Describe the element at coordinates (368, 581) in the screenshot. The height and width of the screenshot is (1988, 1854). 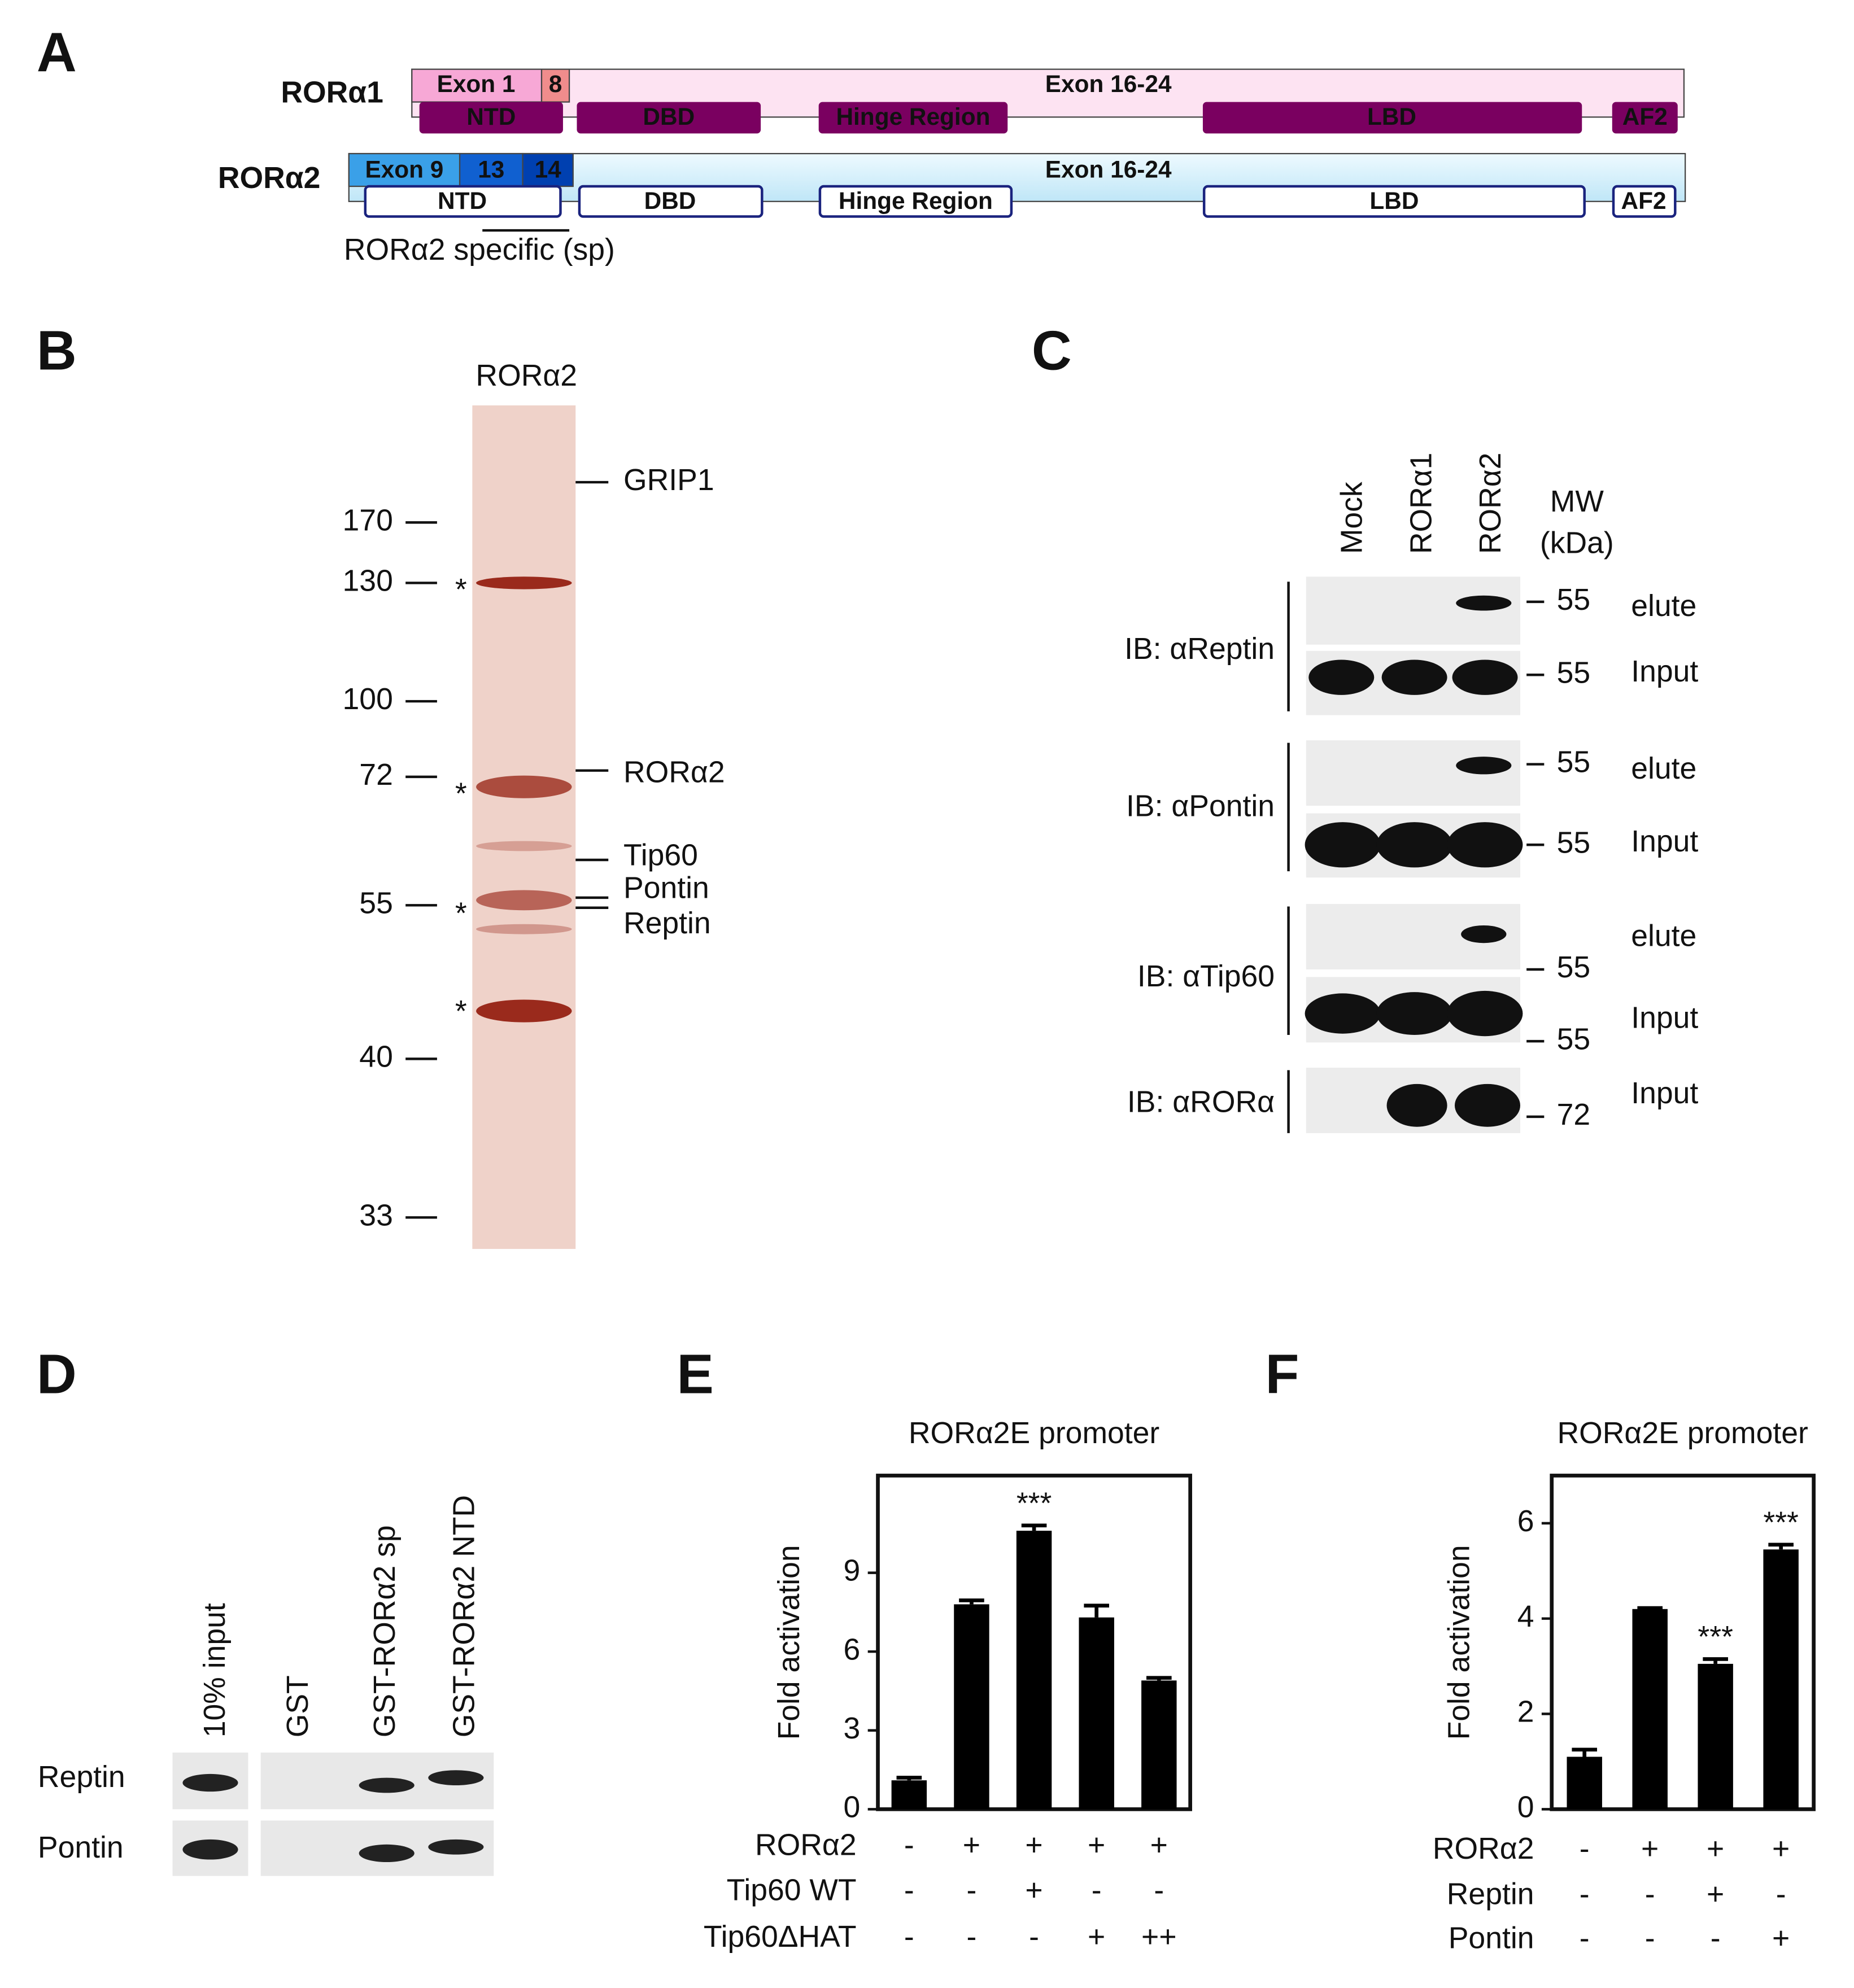
I see `marker-label: 130` at that location.